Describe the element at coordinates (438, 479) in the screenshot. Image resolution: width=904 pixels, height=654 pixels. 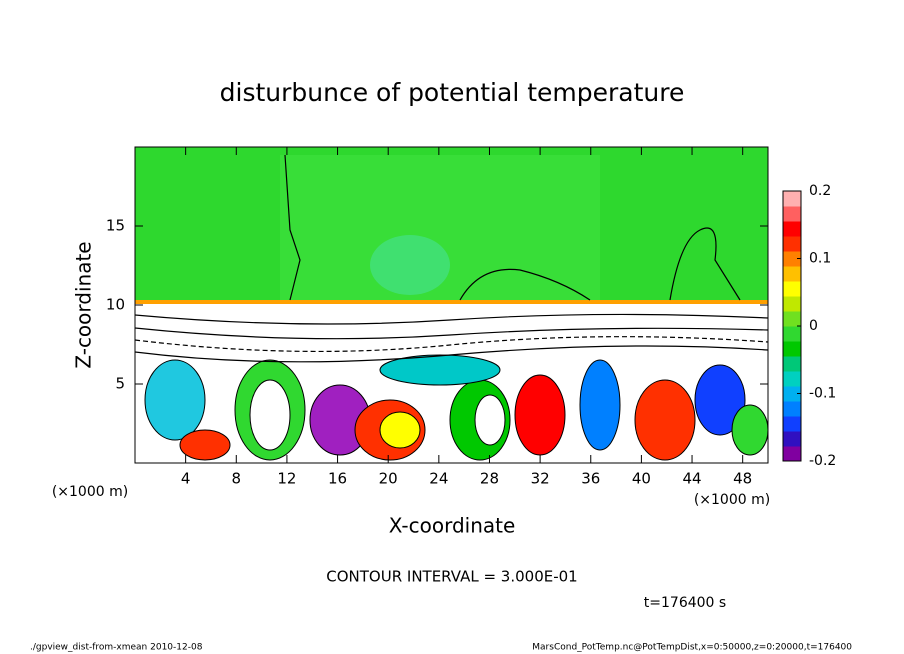
I see `x-tick-label: 24` at that location.